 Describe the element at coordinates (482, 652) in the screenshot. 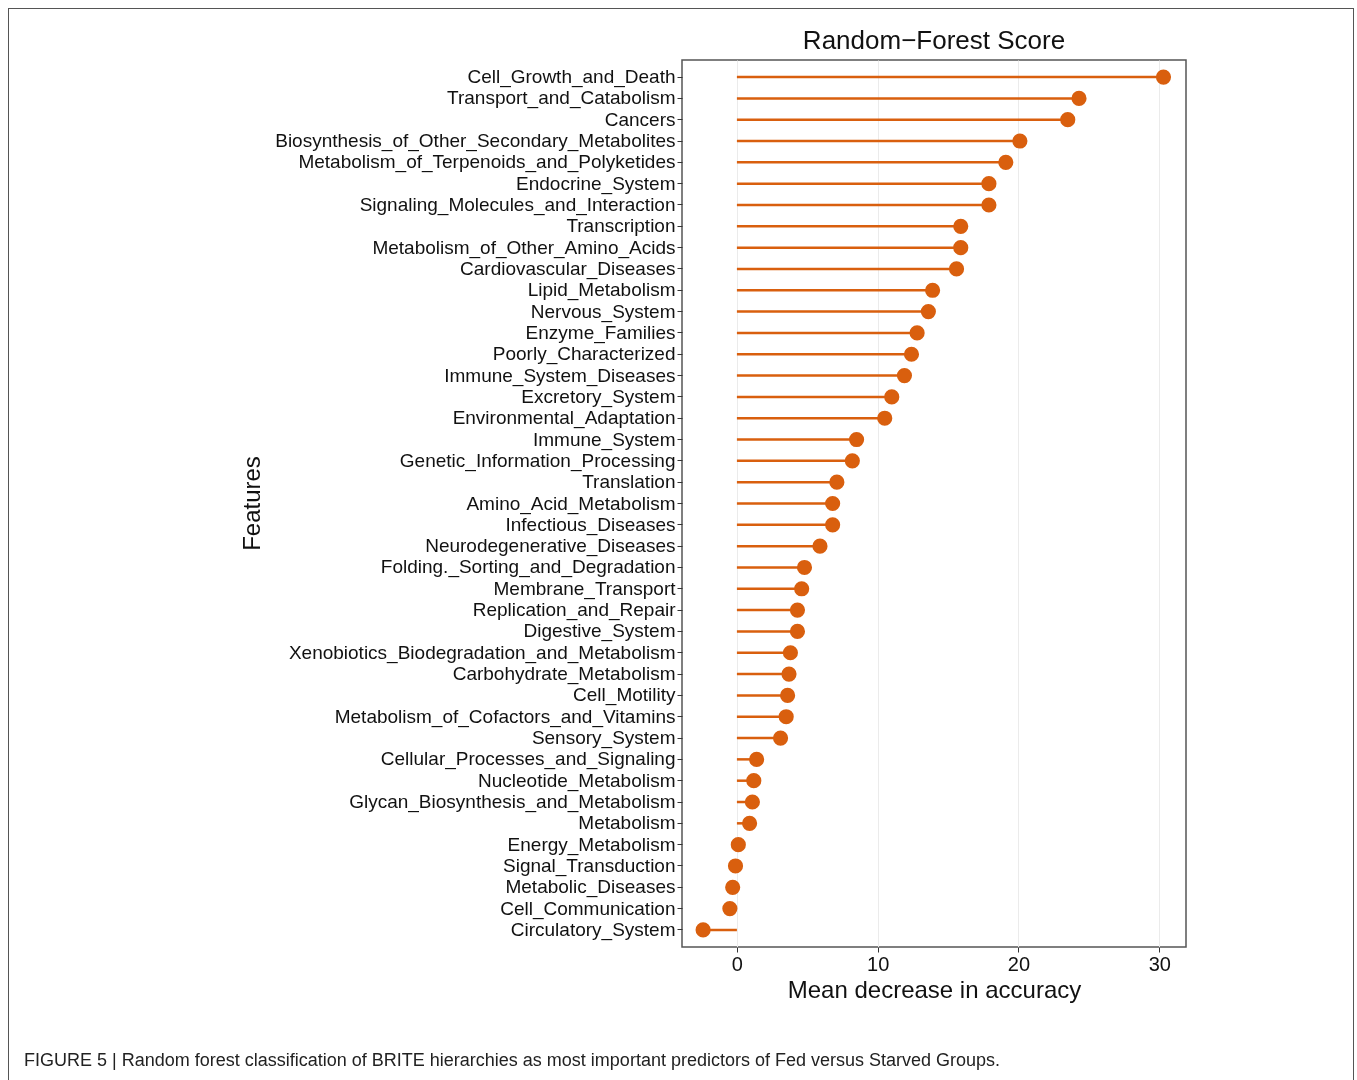

I see `y-tick-label: Xenobiotics_Biodegradation_and_Metabolism` at that location.